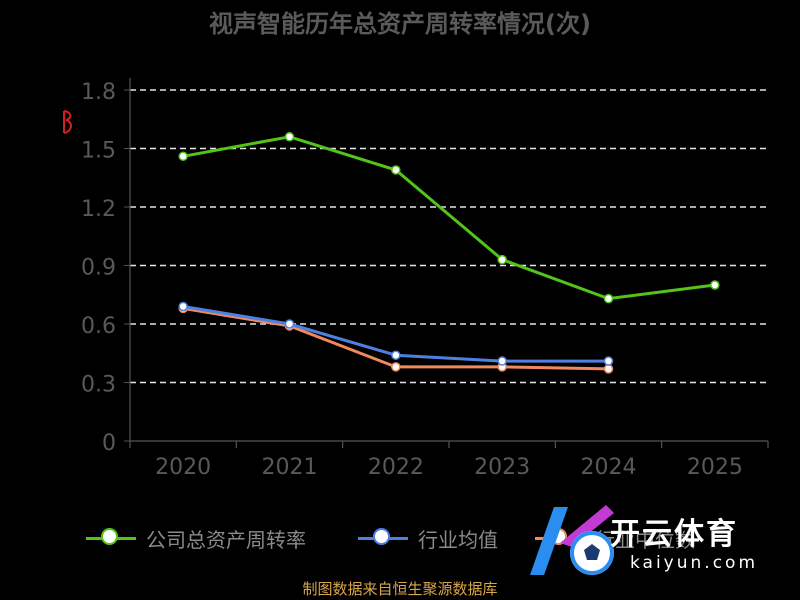  Describe the element at coordinates (400, 24) in the screenshot. I see `chart-title: 视声智能历年总资产周转率情况(次)` at that location.